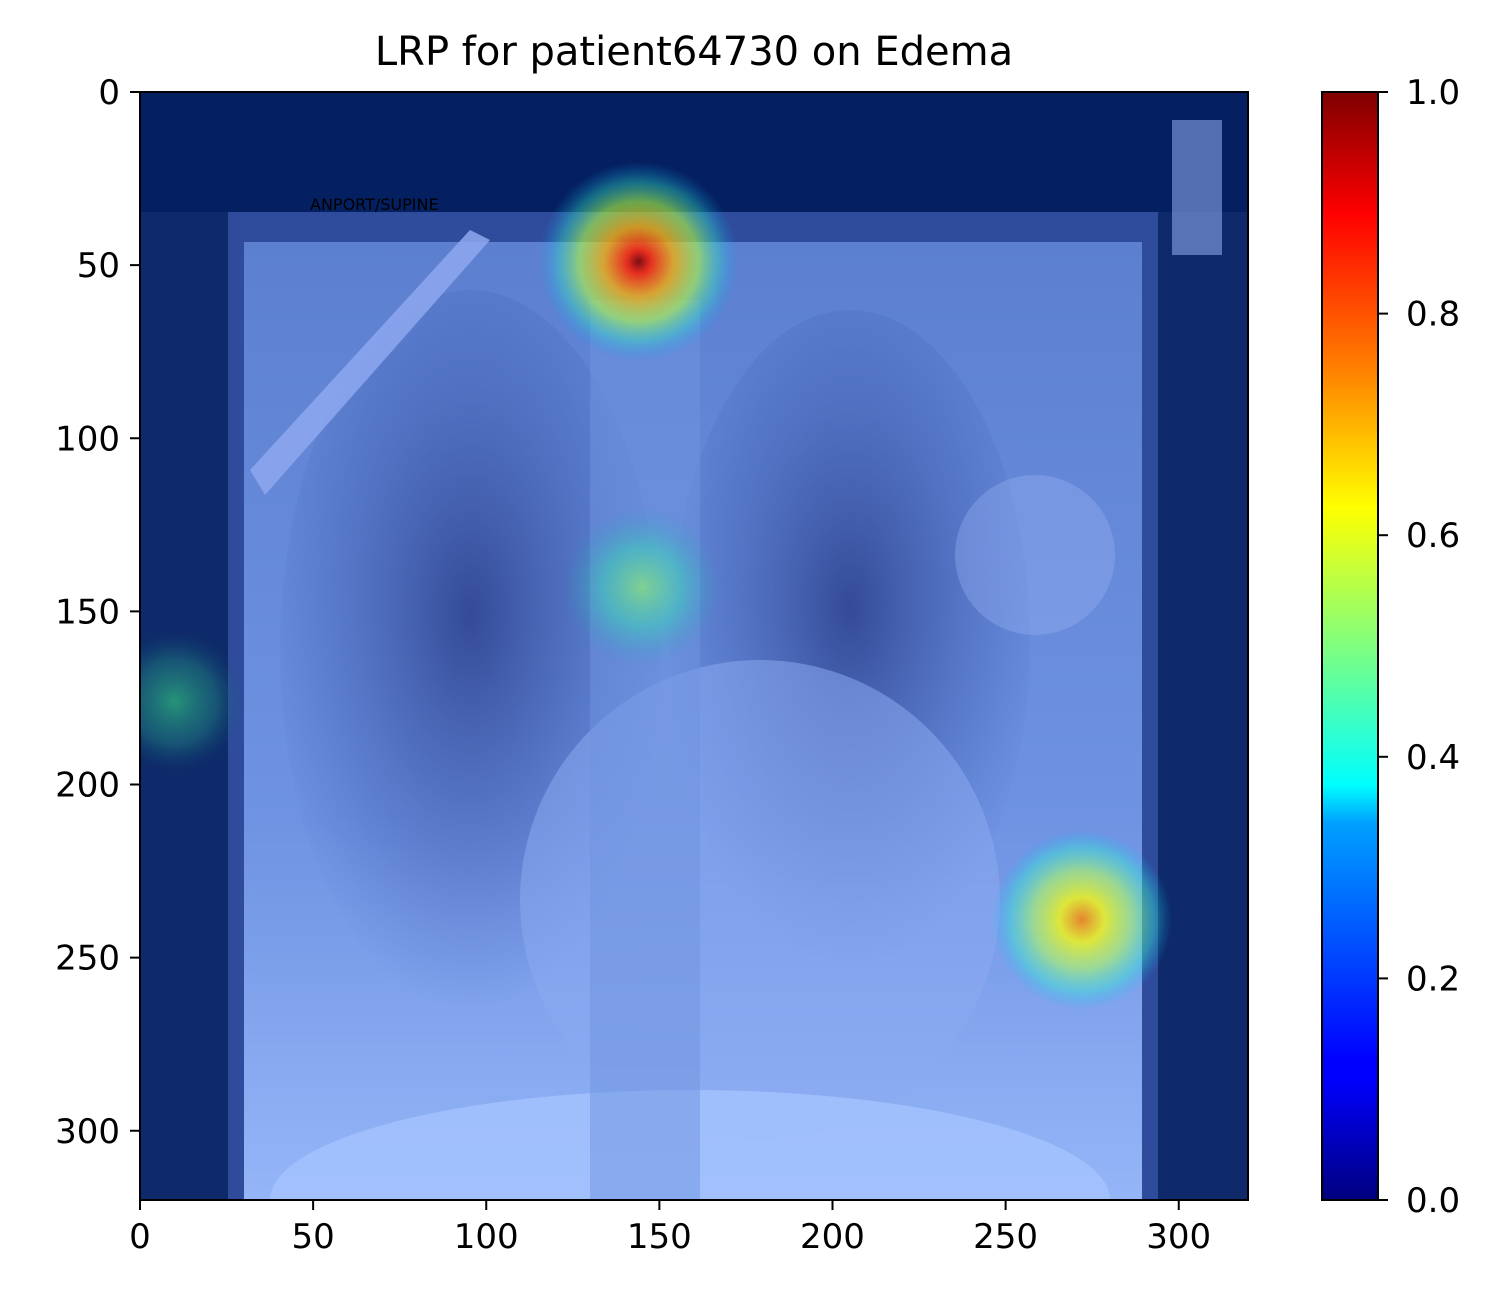 The width and height of the screenshot is (1502, 1302). Describe the element at coordinates (87, 439) in the screenshot. I see `y-tick-label: 100` at that location.